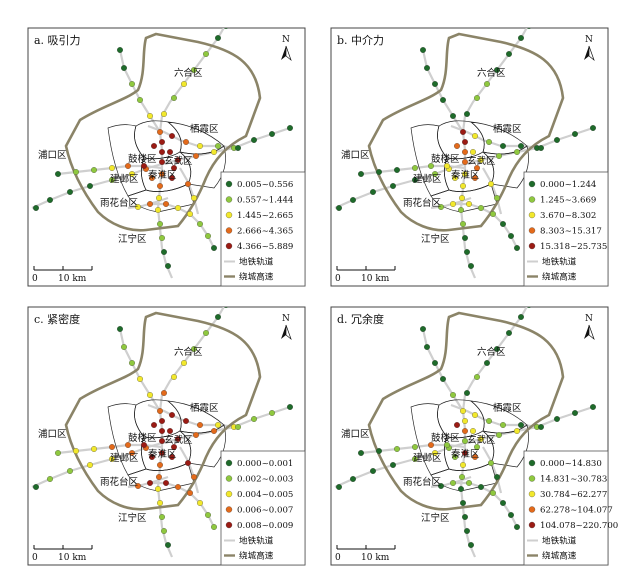  I want to click on district-label-pukou: 浦口区, so click(355, 155).